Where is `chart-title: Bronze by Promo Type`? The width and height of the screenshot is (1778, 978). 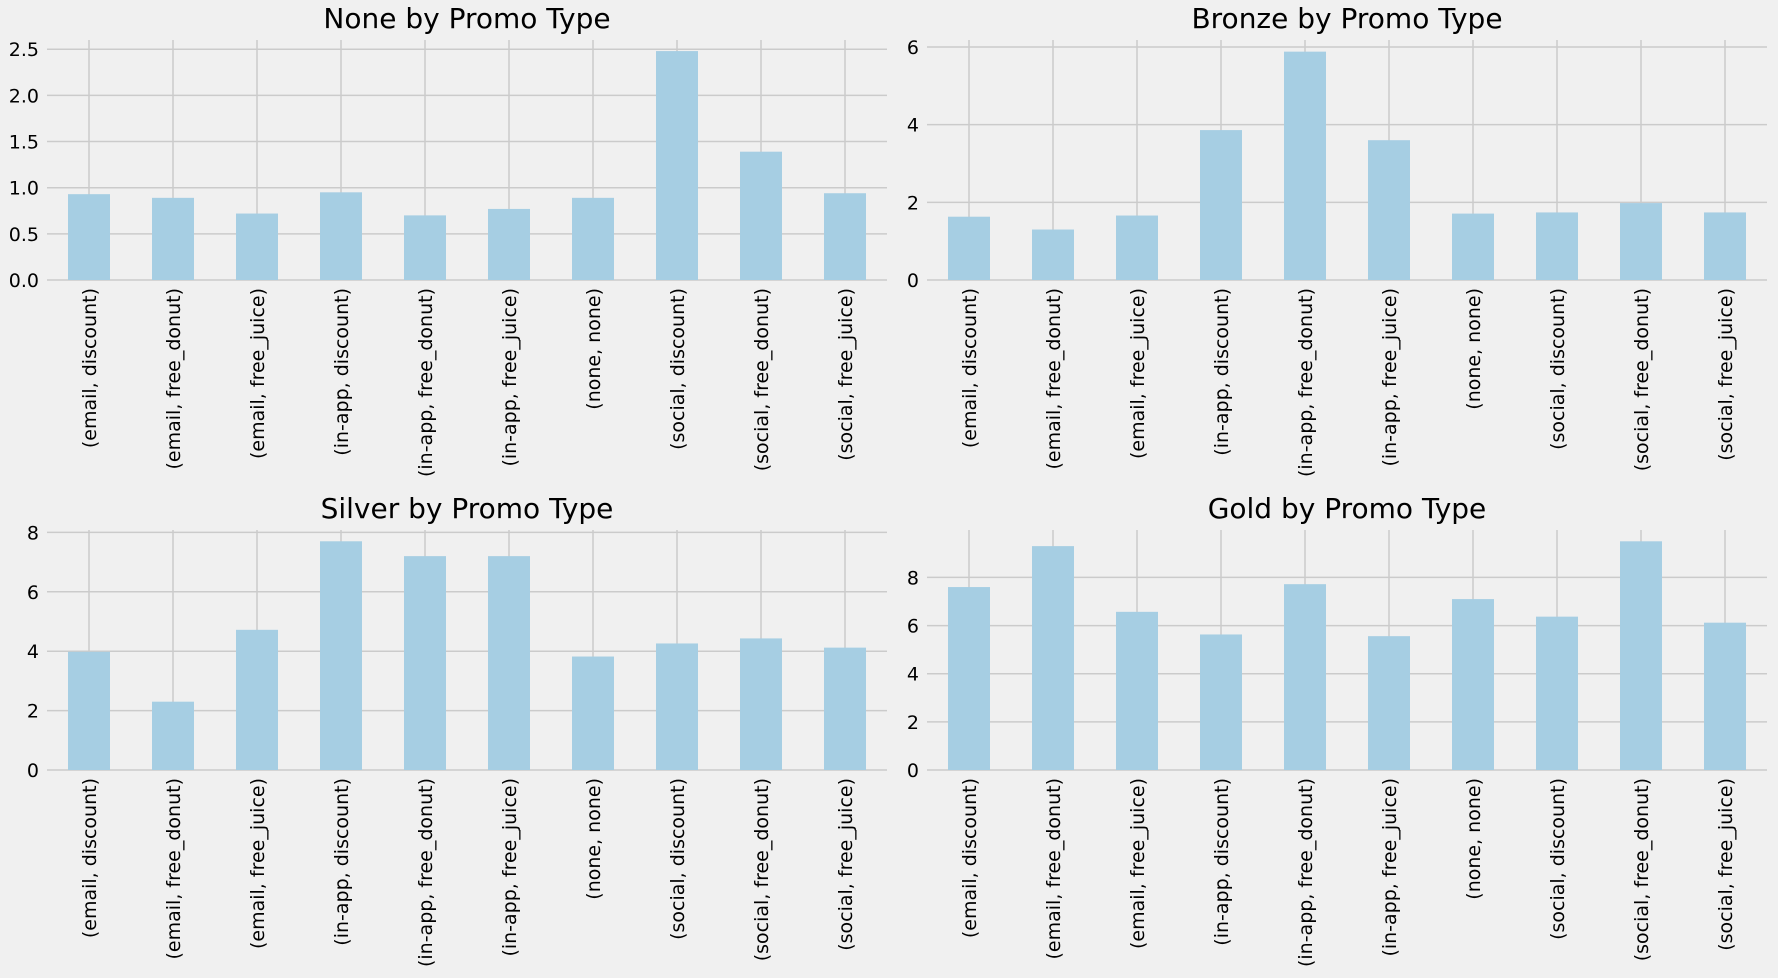 chart-title: Bronze by Promo Type is located at coordinates (1346, 18).